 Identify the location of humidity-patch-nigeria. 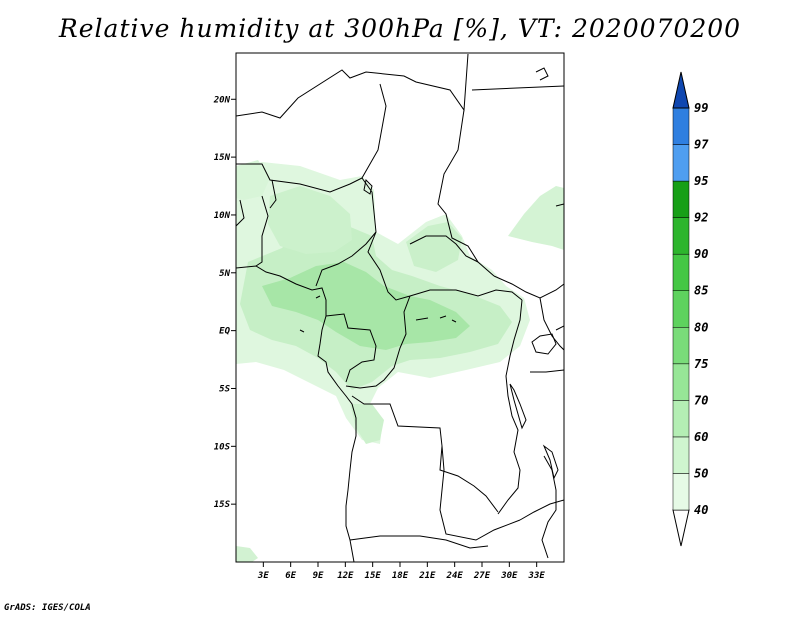
(310, 220).